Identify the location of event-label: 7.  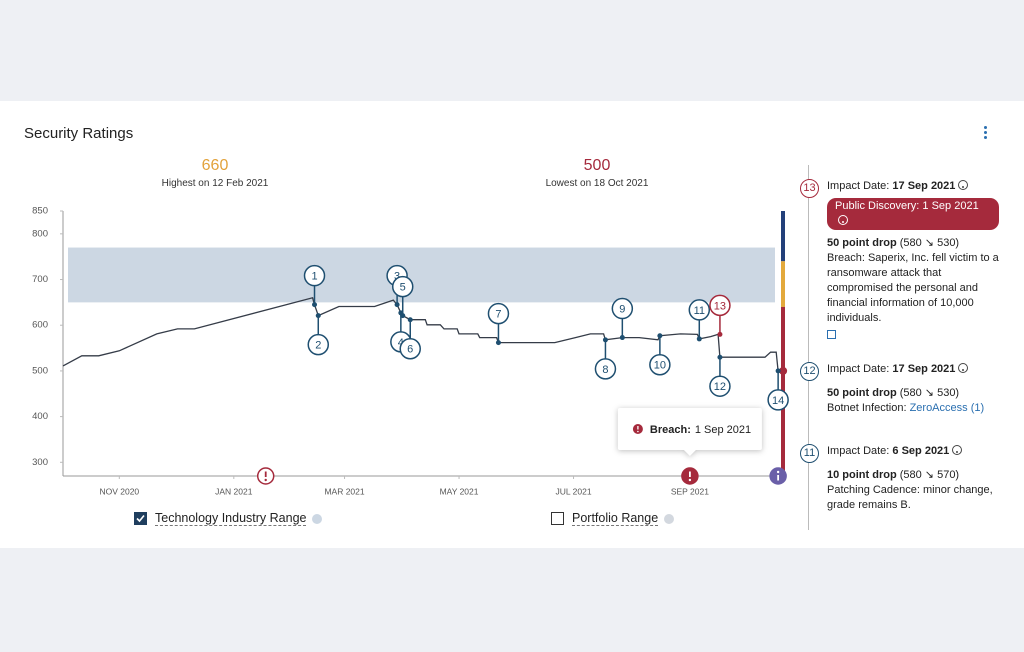
(498, 314).